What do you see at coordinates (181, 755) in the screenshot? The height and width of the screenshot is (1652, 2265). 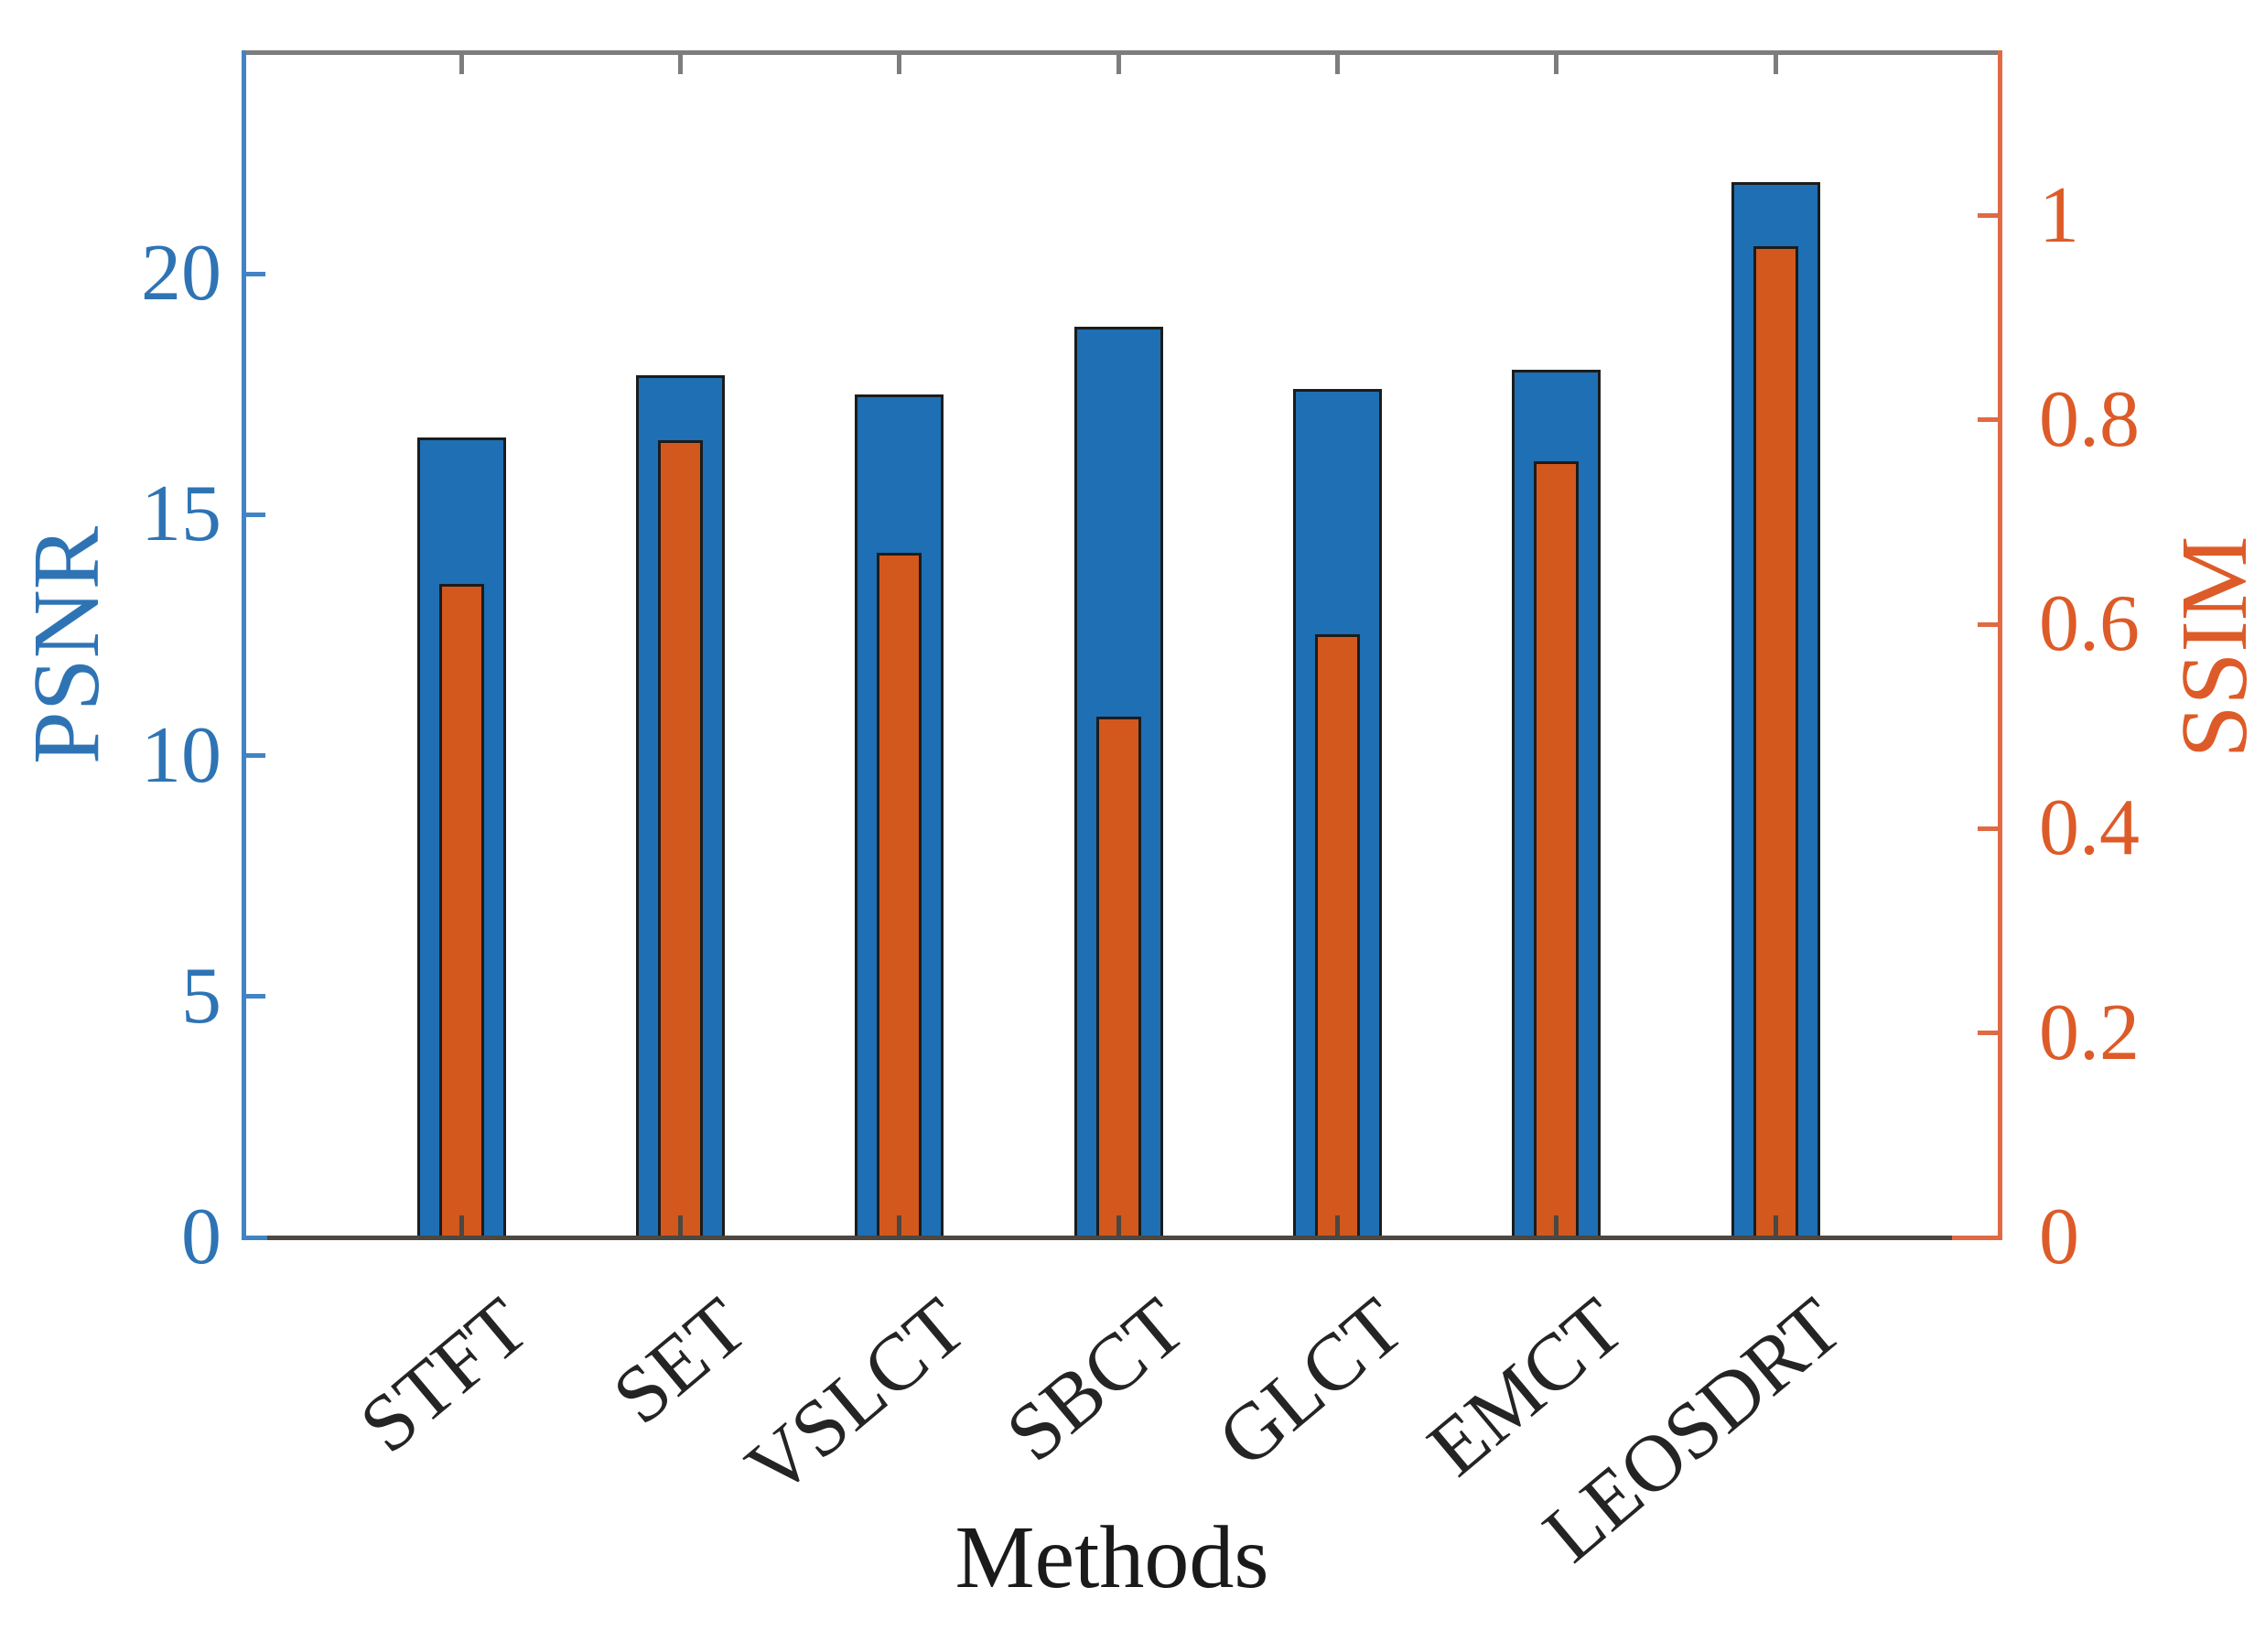 I see `psnr-tick-label-10: 10` at bounding box center [181, 755].